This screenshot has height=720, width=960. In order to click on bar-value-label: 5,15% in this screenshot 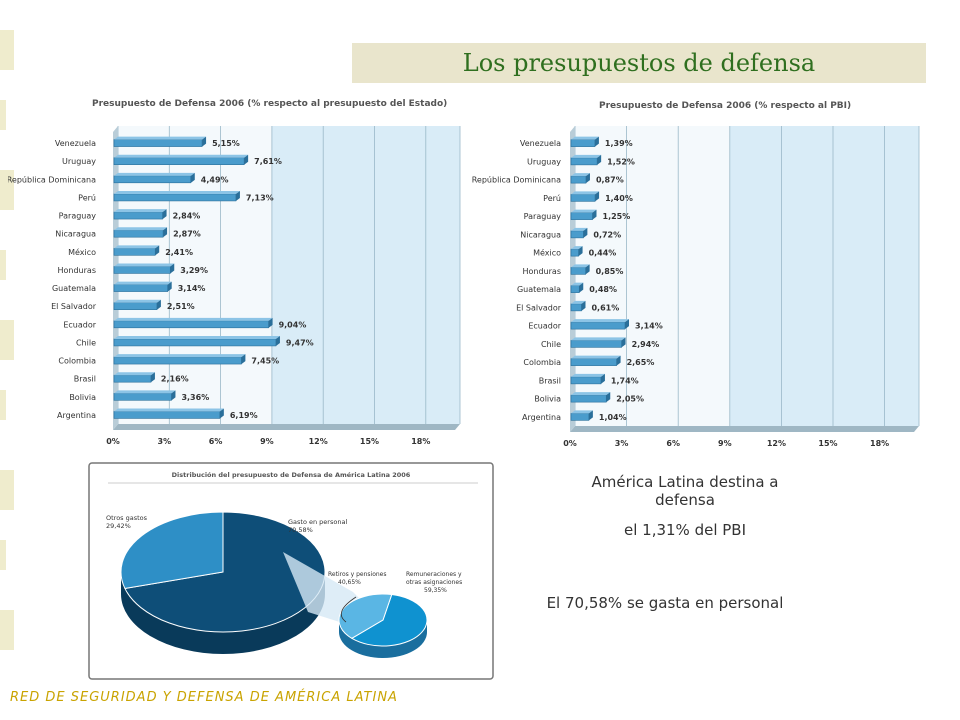, I will do `click(226, 143)`.